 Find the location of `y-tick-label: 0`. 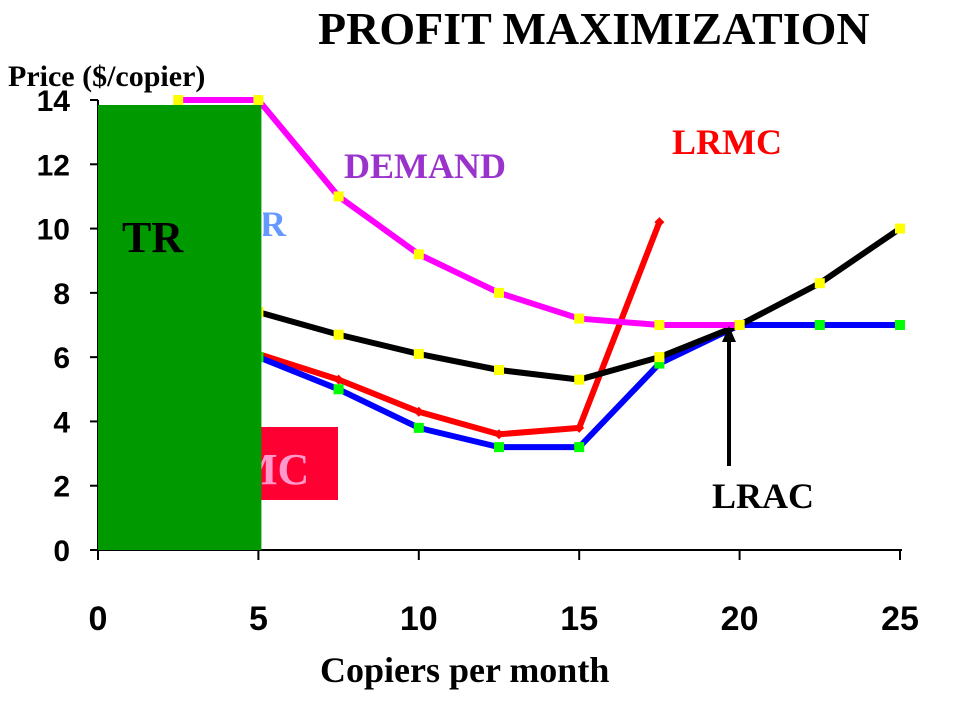

y-tick-label: 0 is located at coordinates (61, 551).